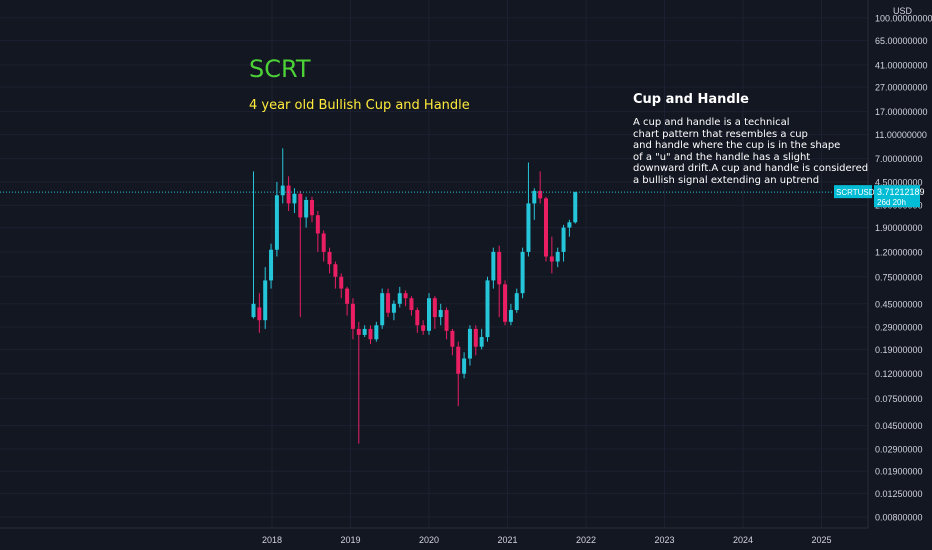 The image size is (932, 550). I want to click on price-badge-countdown: 26d 20h, so click(891, 202).